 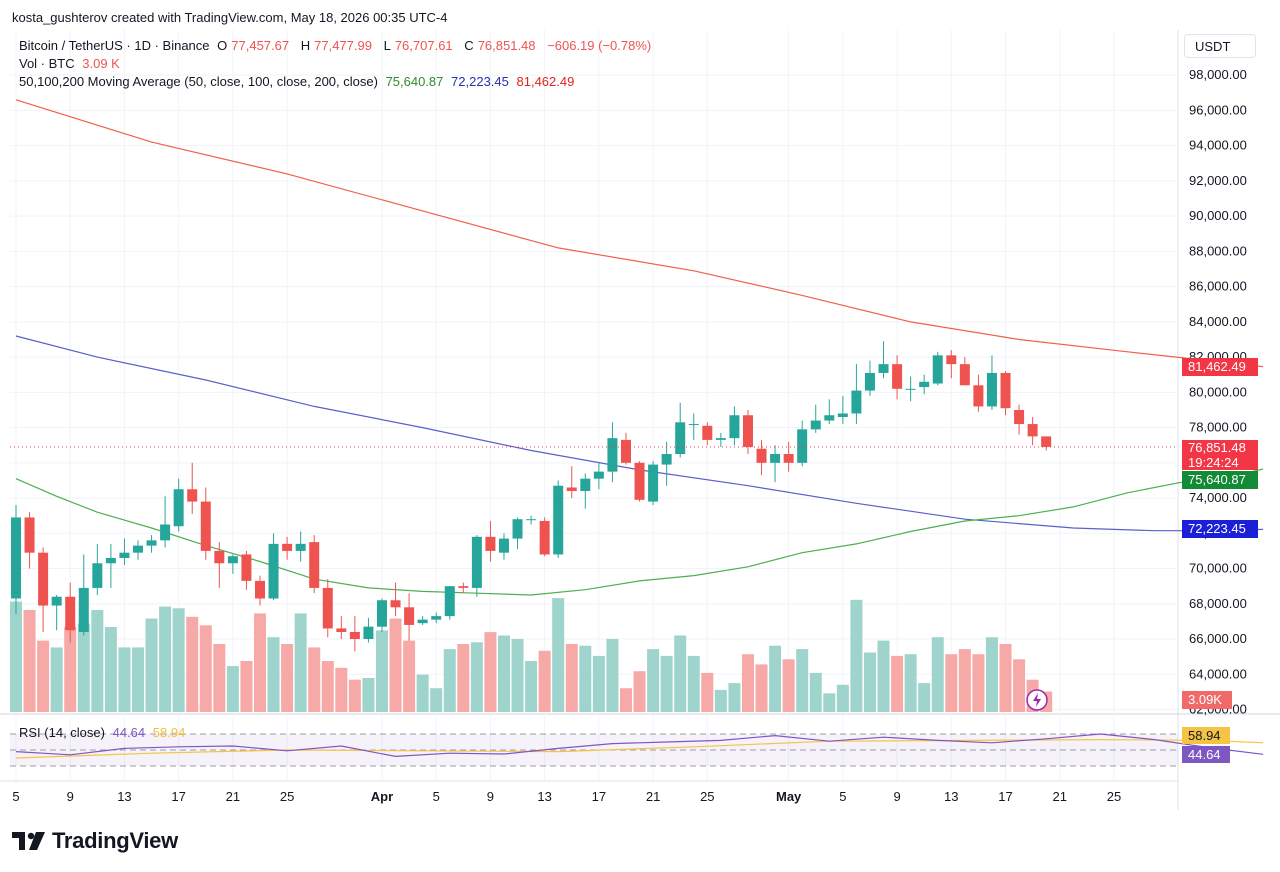 I want to click on price-tick-label: 68,000.00, so click(x=1218, y=603).